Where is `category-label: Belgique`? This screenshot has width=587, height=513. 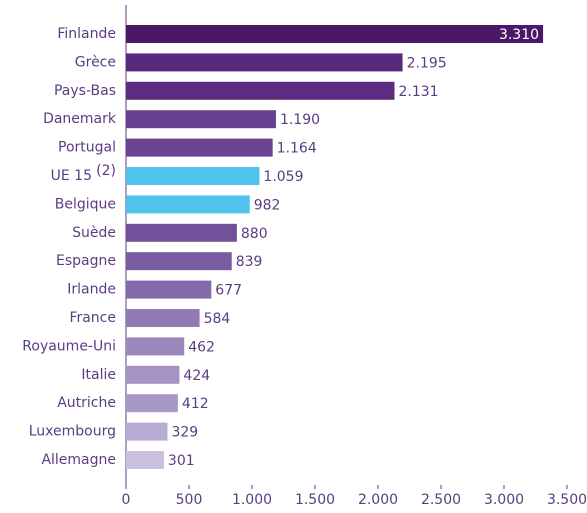 category-label: Belgique is located at coordinates (85, 204).